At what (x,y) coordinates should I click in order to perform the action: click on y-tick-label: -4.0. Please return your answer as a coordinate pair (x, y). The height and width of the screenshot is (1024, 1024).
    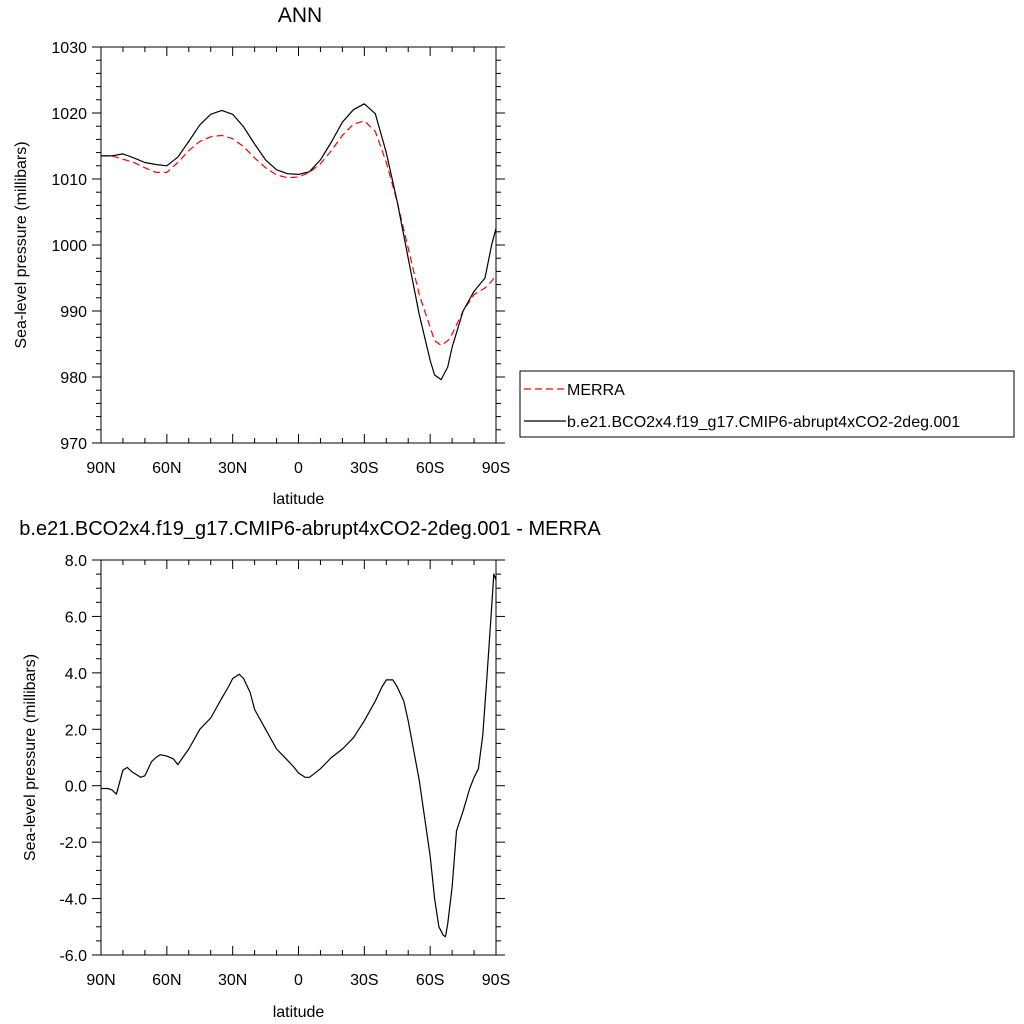
    Looking at the image, I should click on (73, 900).